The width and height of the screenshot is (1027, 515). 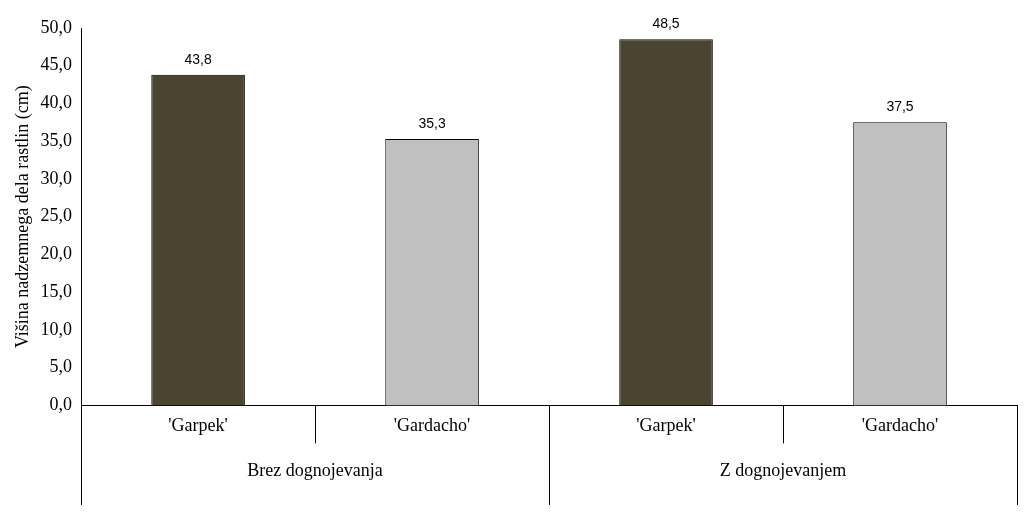 I want to click on y-tick-label: 30,0, so click(x=56, y=177).